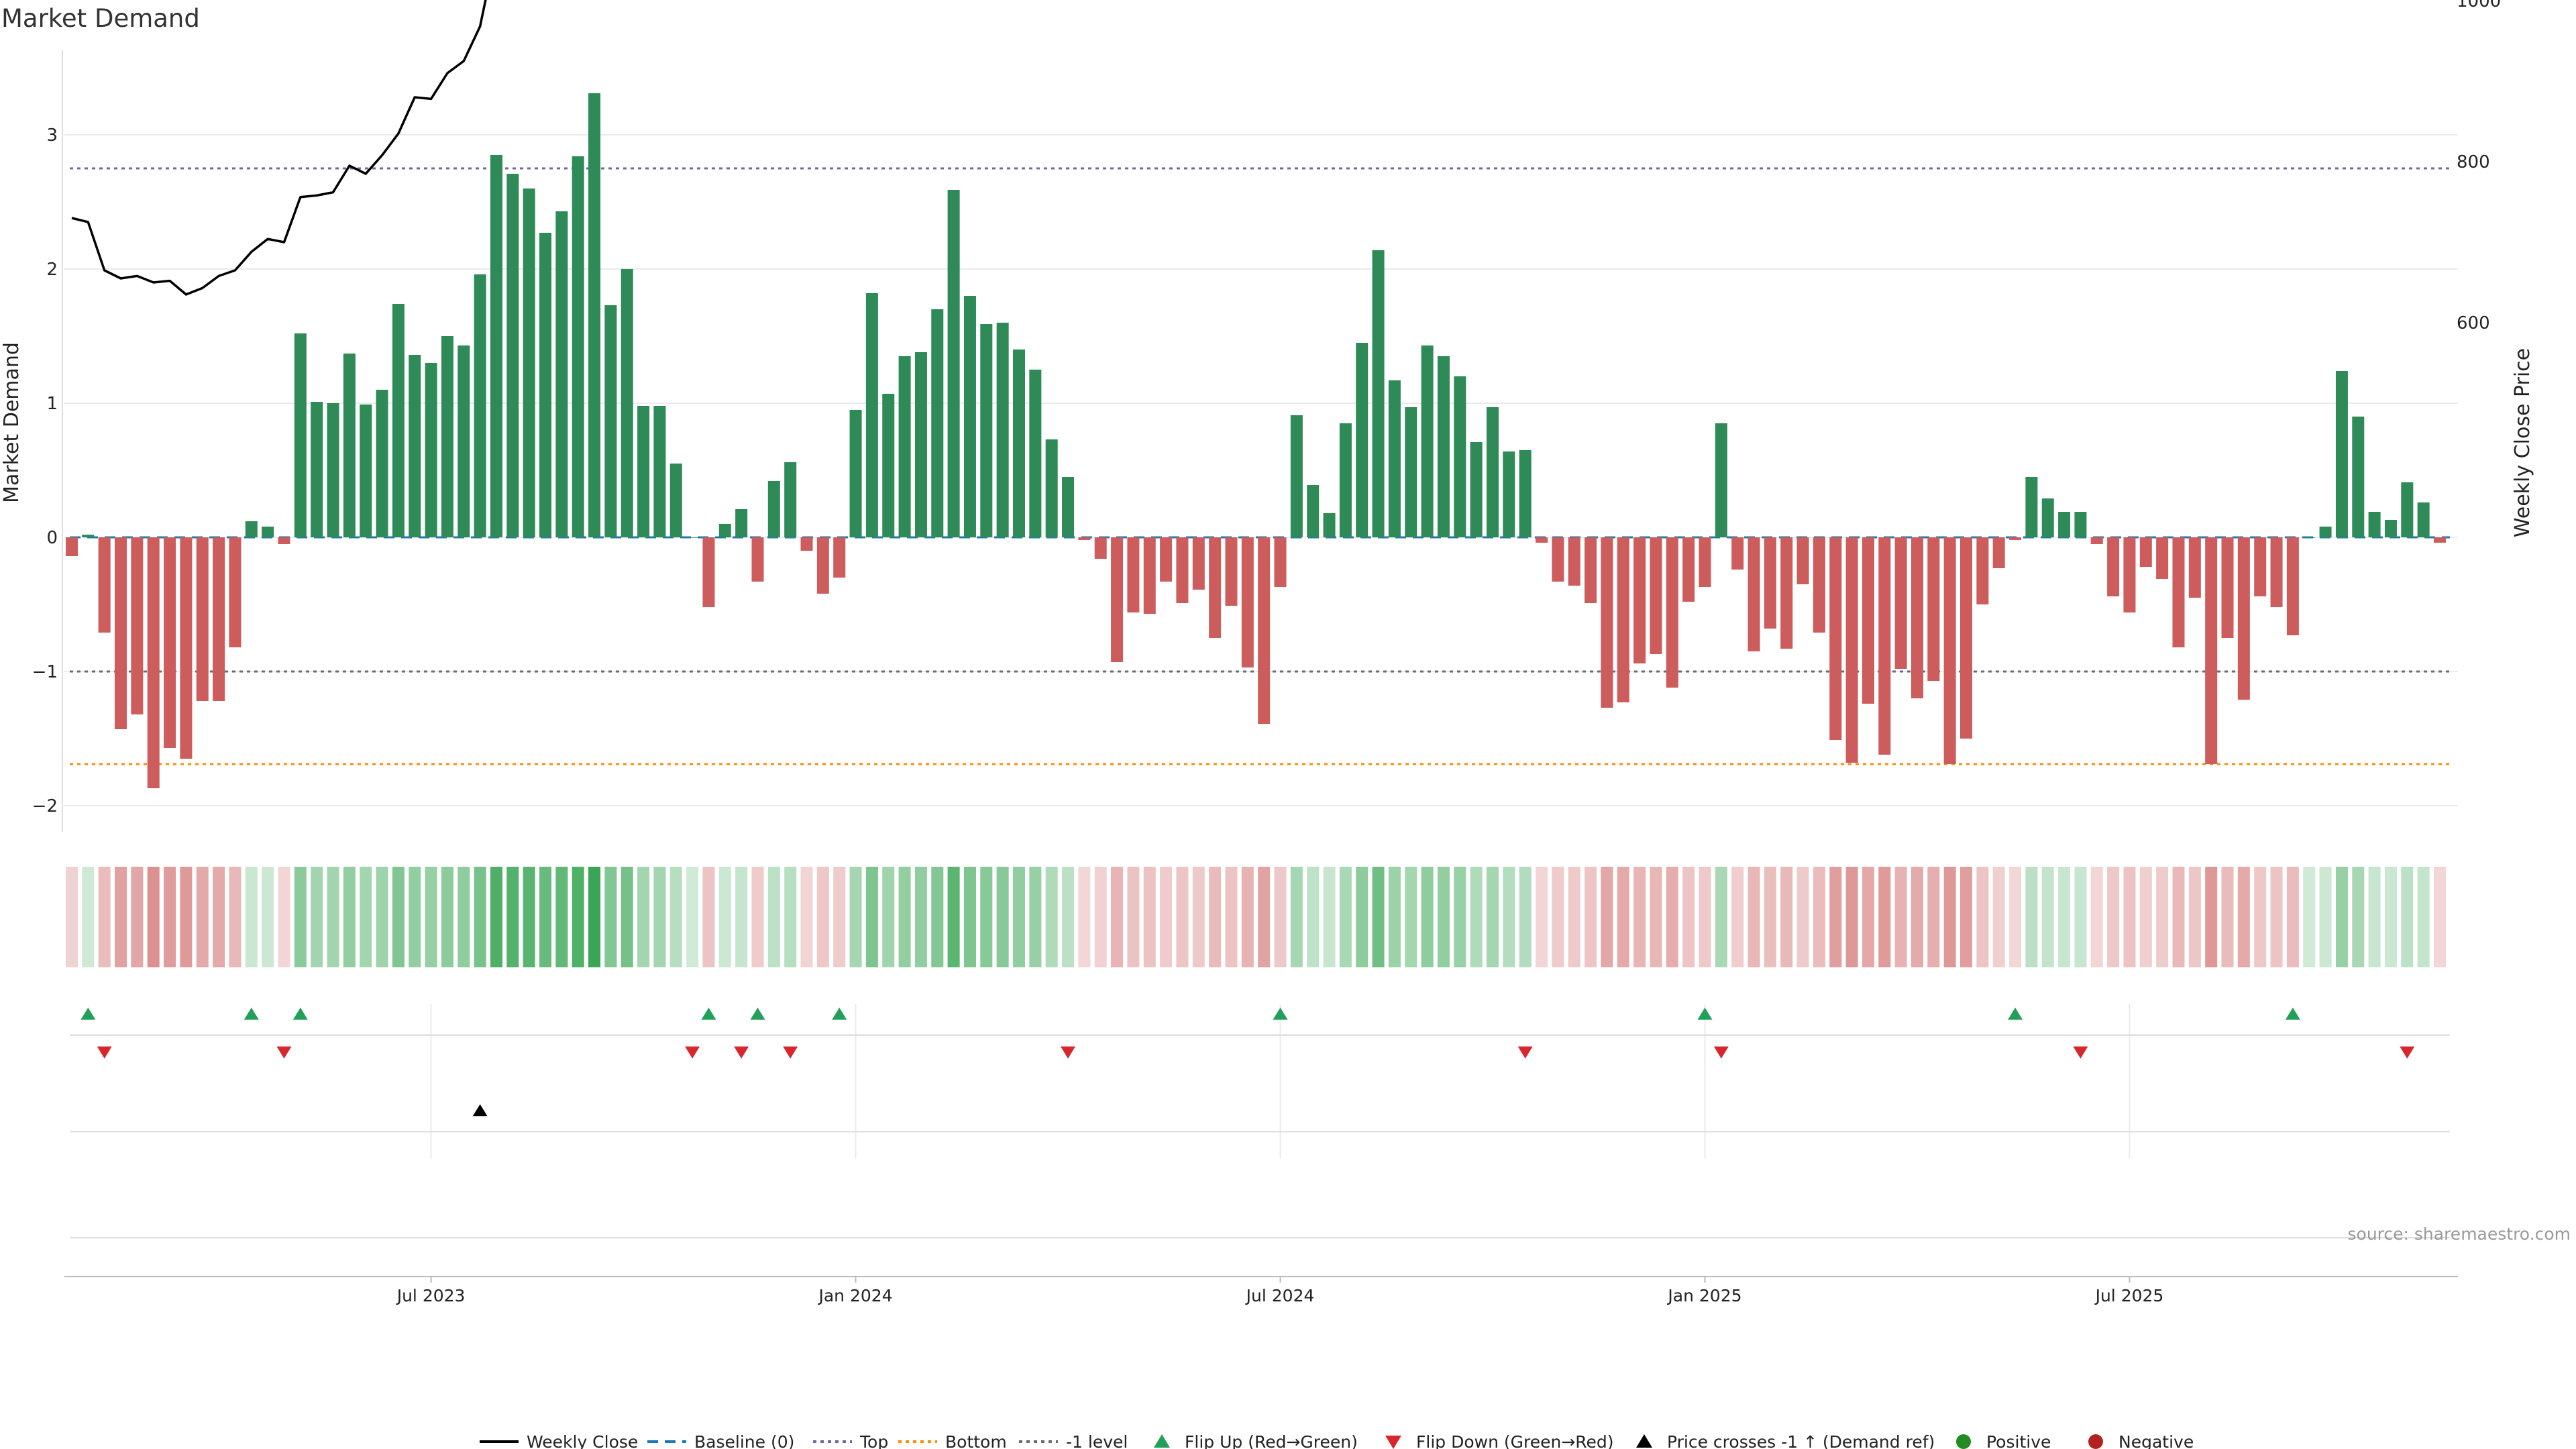 Image resolution: width=2576 pixels, height=1449 pixels. I want to click on price-cross-marker, so click(480, 1110).